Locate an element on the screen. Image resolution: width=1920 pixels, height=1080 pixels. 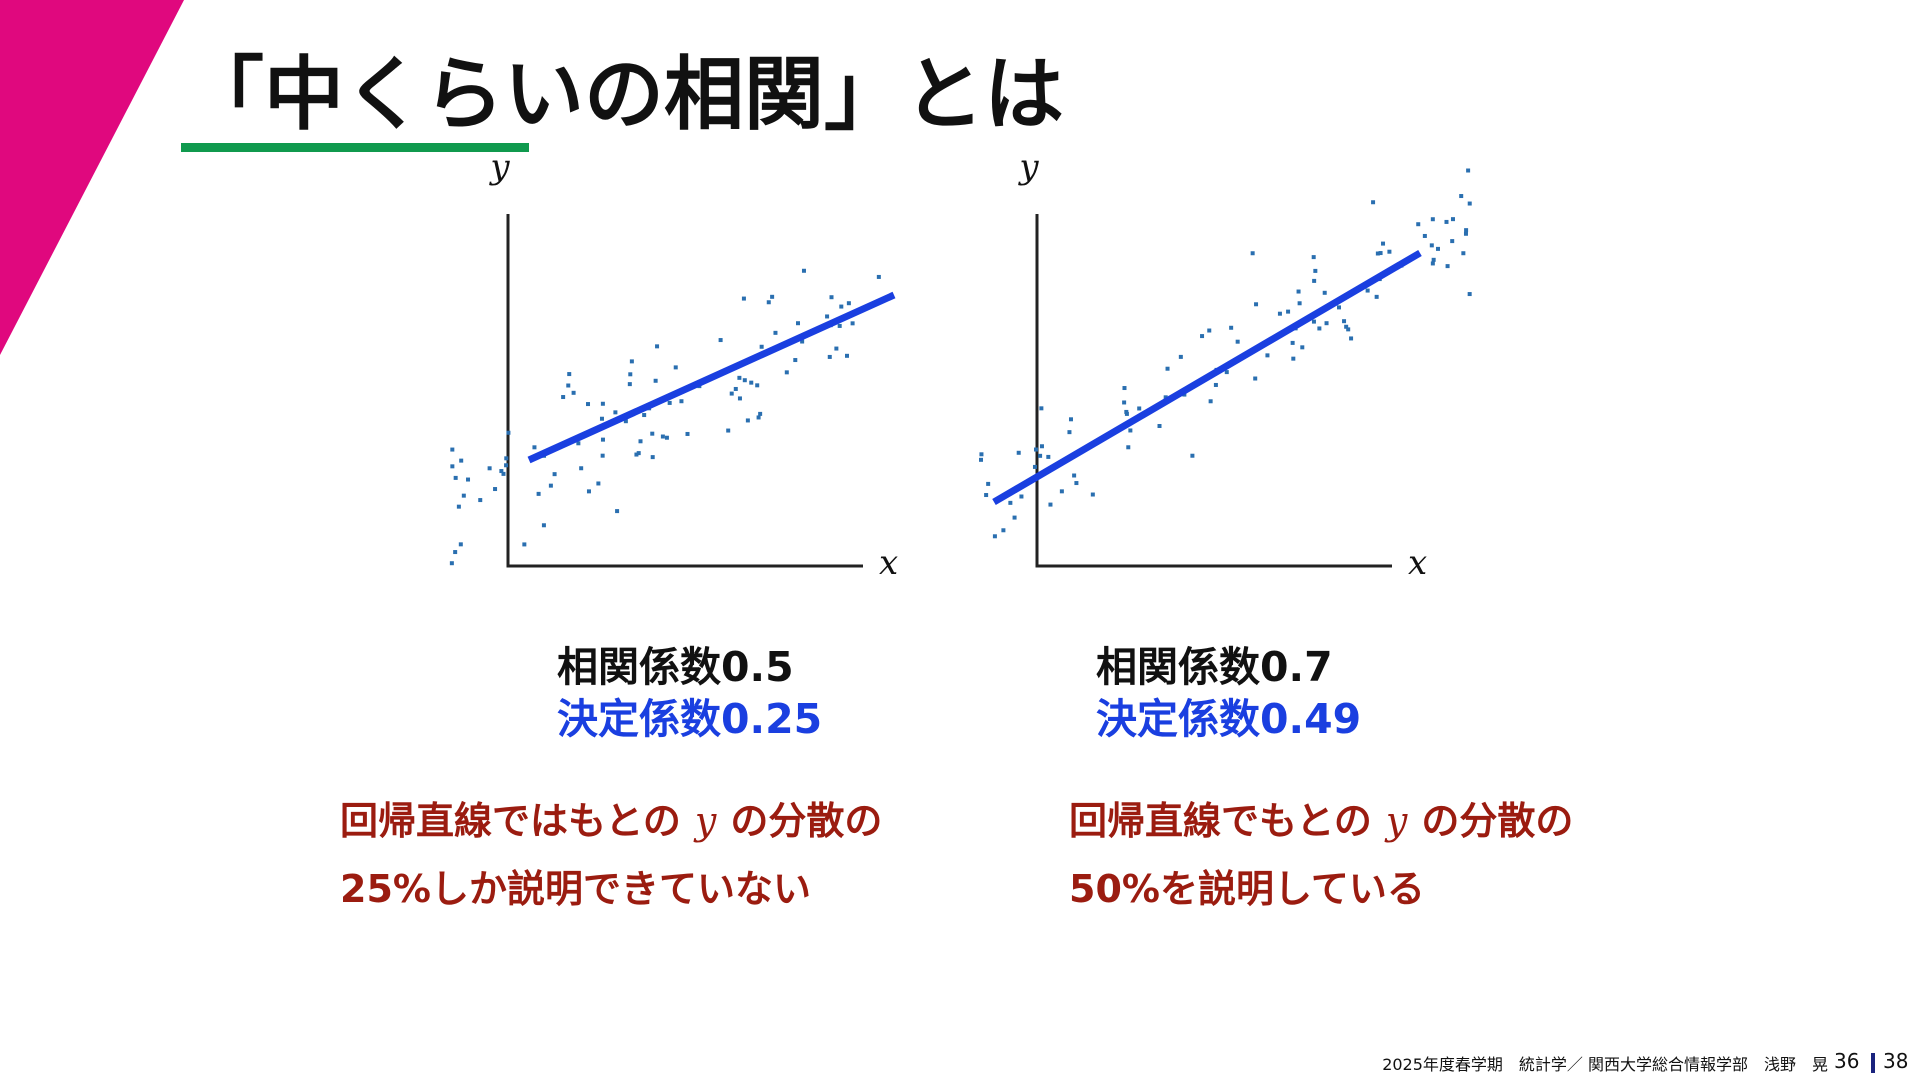
x-axis-label: x is located at coordinates (888, 563).